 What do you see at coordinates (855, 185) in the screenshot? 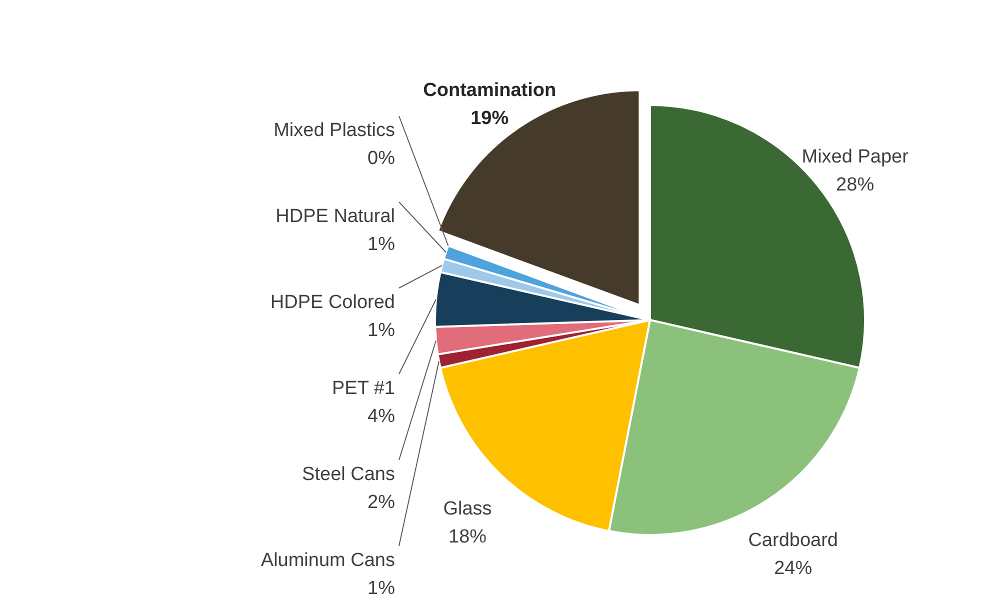
I see `data-label: 28%` at bounding box center [855, 185].